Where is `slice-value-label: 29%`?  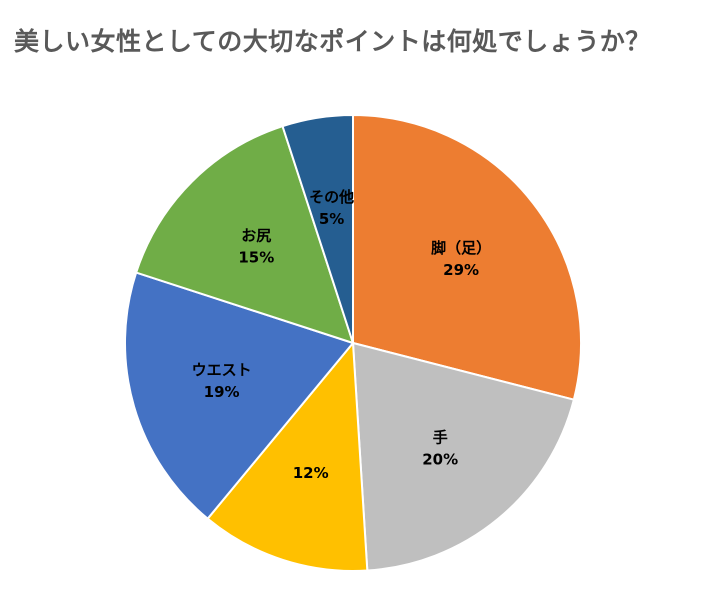 slice-value-label: 29% is located at coordinates (461, 270).